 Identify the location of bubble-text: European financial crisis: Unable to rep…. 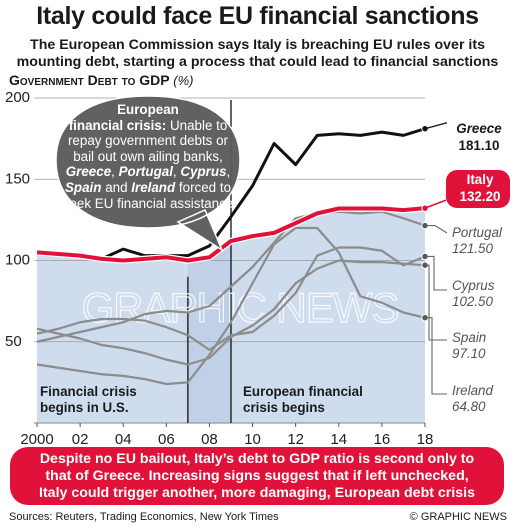
(148, 156).